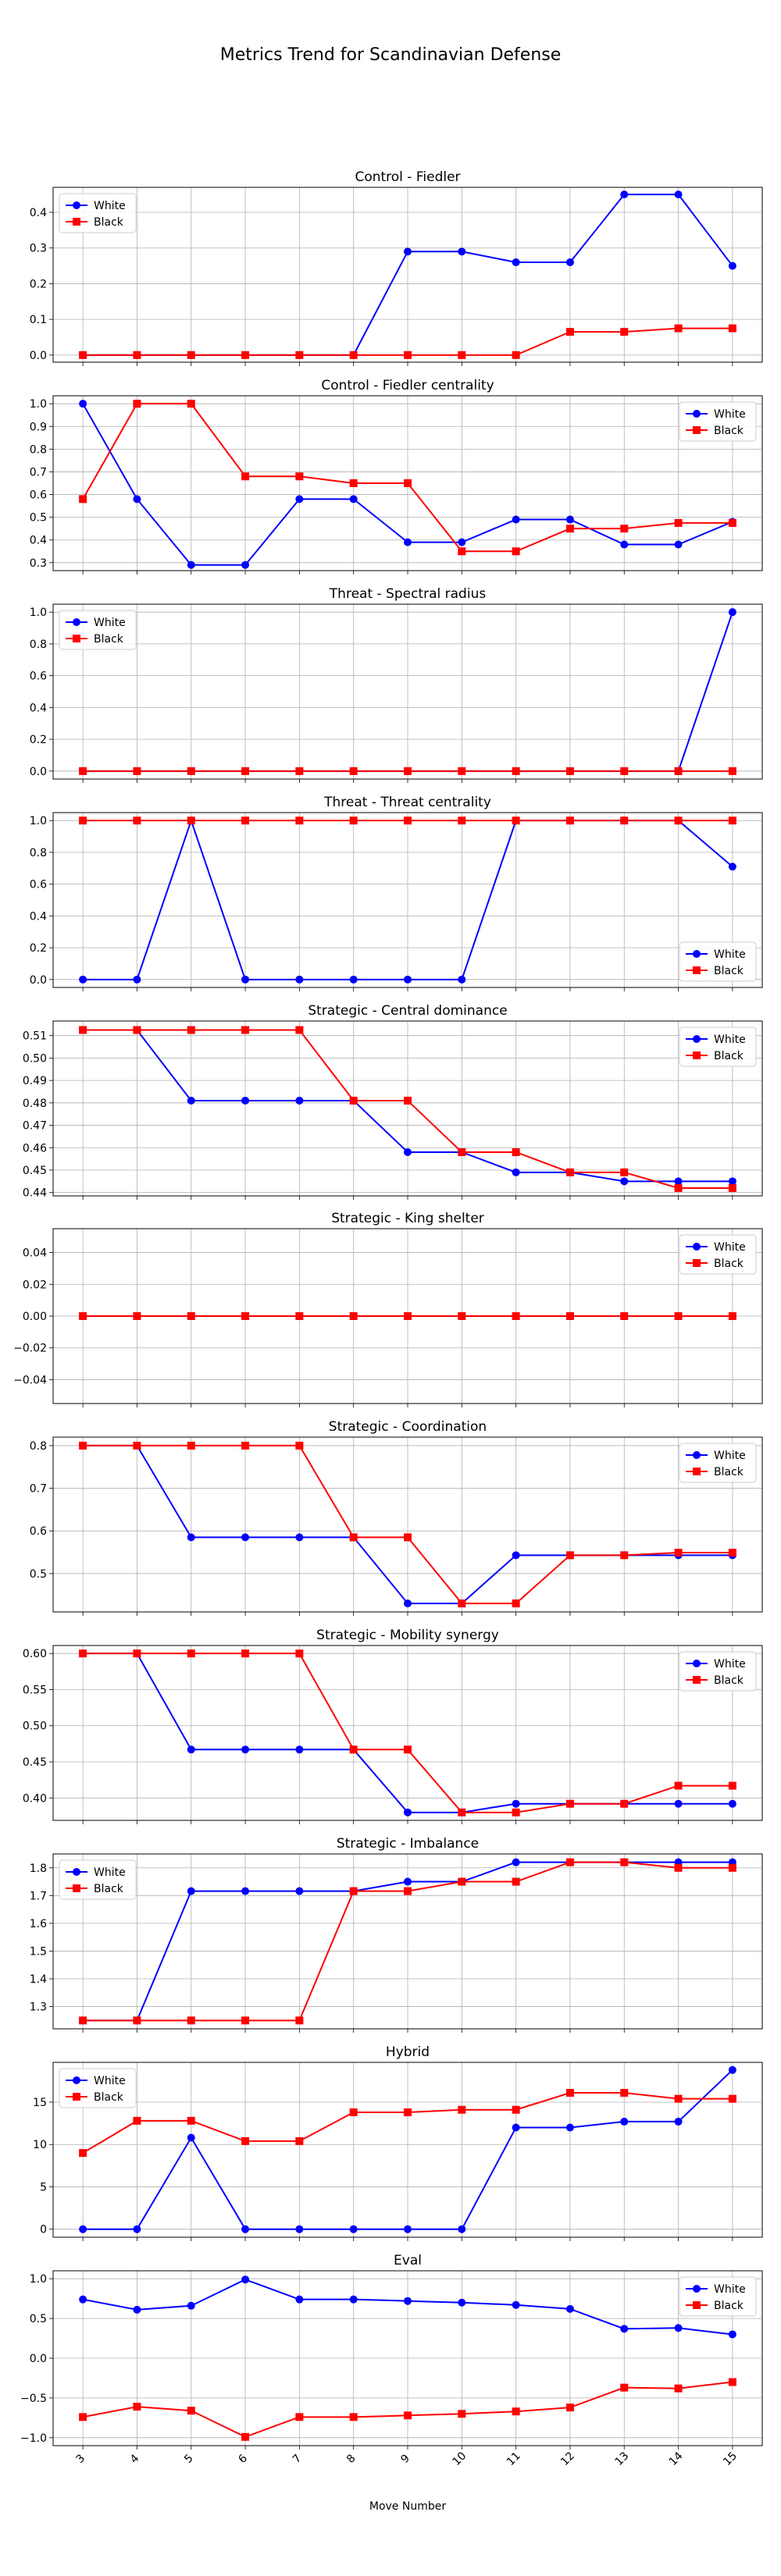 Image resolution: width=781 pixels, height=2576 pixels. I want to click on y-tick-label: 0.6, so click(38, 1531).